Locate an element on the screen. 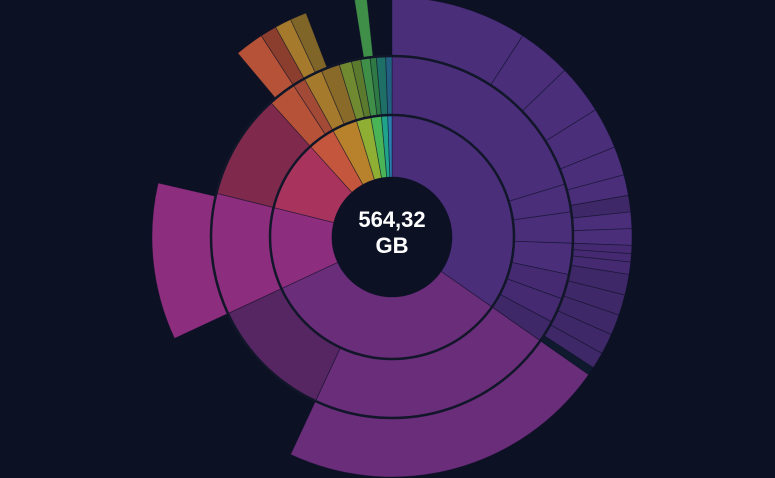 This screenshot has height=478, width=775. center-hole is located at coordinates (392, 237).